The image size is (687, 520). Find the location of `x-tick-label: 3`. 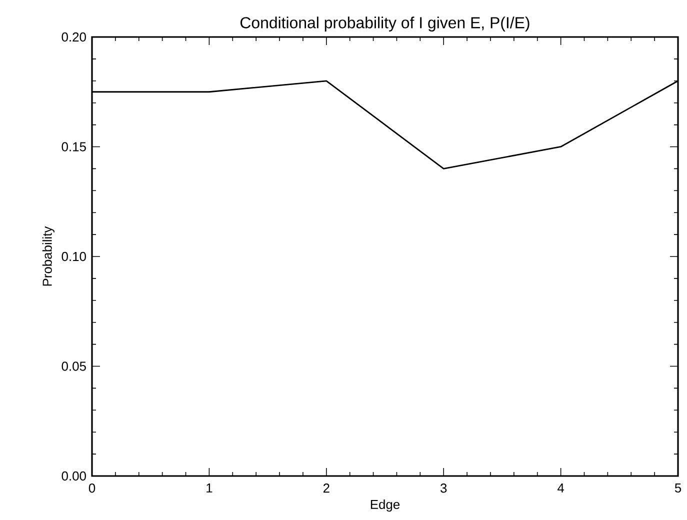

x-tick-label: 3 is located at coordinates (443, 488).